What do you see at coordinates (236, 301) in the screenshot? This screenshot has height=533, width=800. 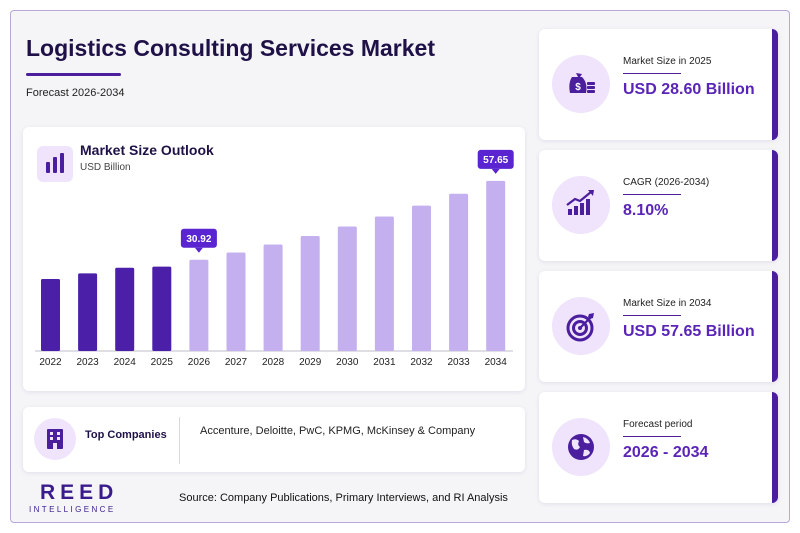 I see `bar-2027` at bounding box center [236, 301].